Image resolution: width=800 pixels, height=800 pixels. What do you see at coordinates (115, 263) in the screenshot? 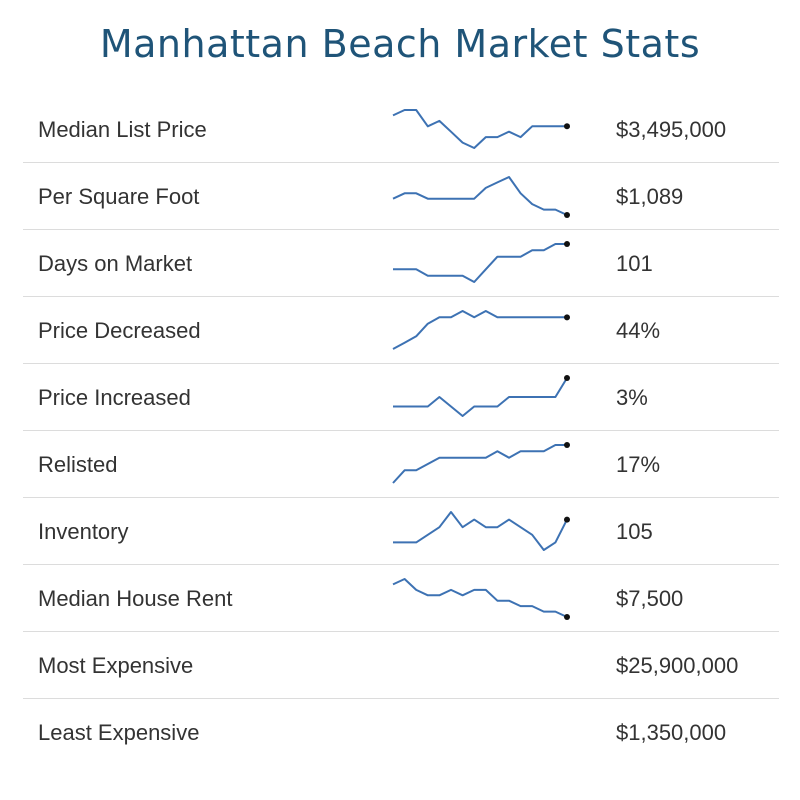
I see `stat-label: Days on Market` at bounding box center [115, 263].